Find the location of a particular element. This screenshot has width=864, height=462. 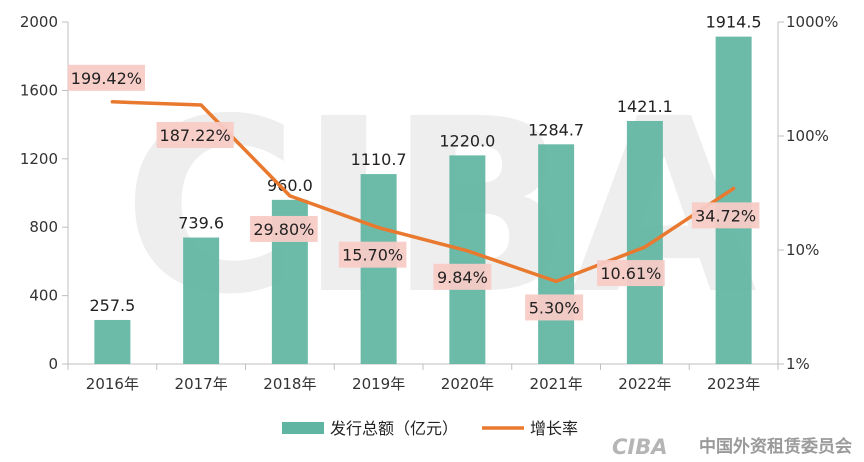

bar-data-label: 1914.5 is located at coordinates (734, 22).